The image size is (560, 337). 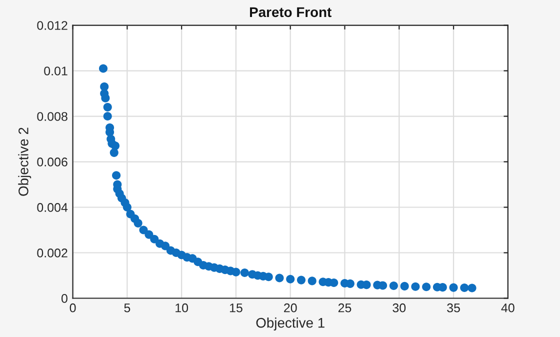 I want to click on y-axis-title: Objective 2, so click(x=25, y=162).